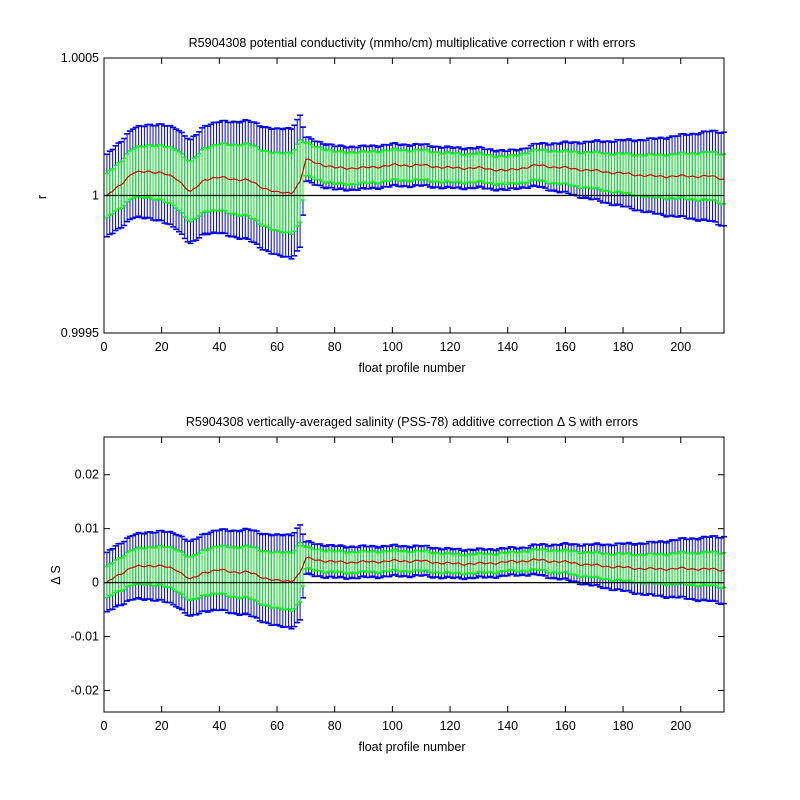  Describe the element at coordinates (80, 333) in the screenshot. I see `y-tick-label: 0.9995` at that location.